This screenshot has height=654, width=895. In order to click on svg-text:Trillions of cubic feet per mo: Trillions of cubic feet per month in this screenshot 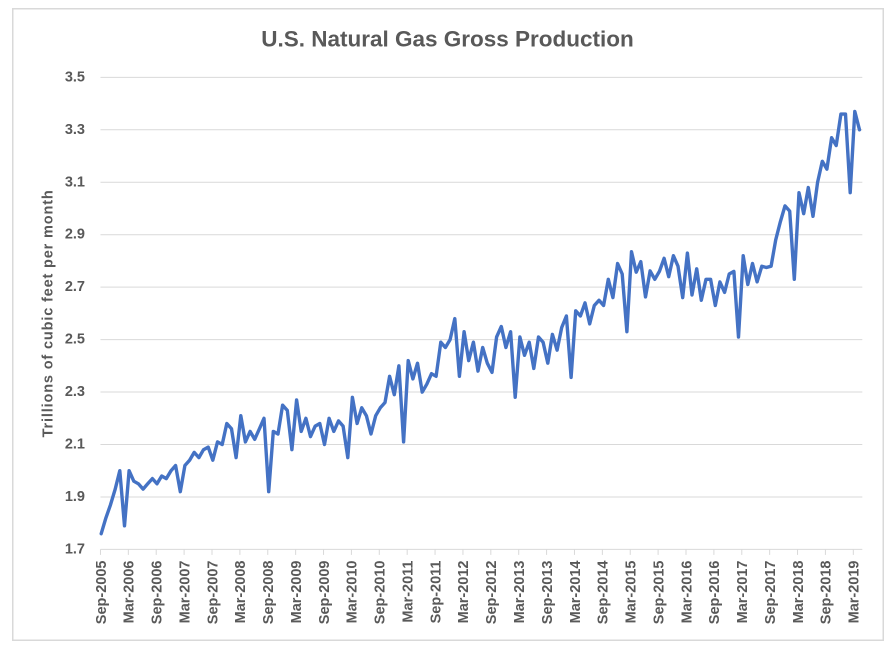, I will do `click(48, 313)`.